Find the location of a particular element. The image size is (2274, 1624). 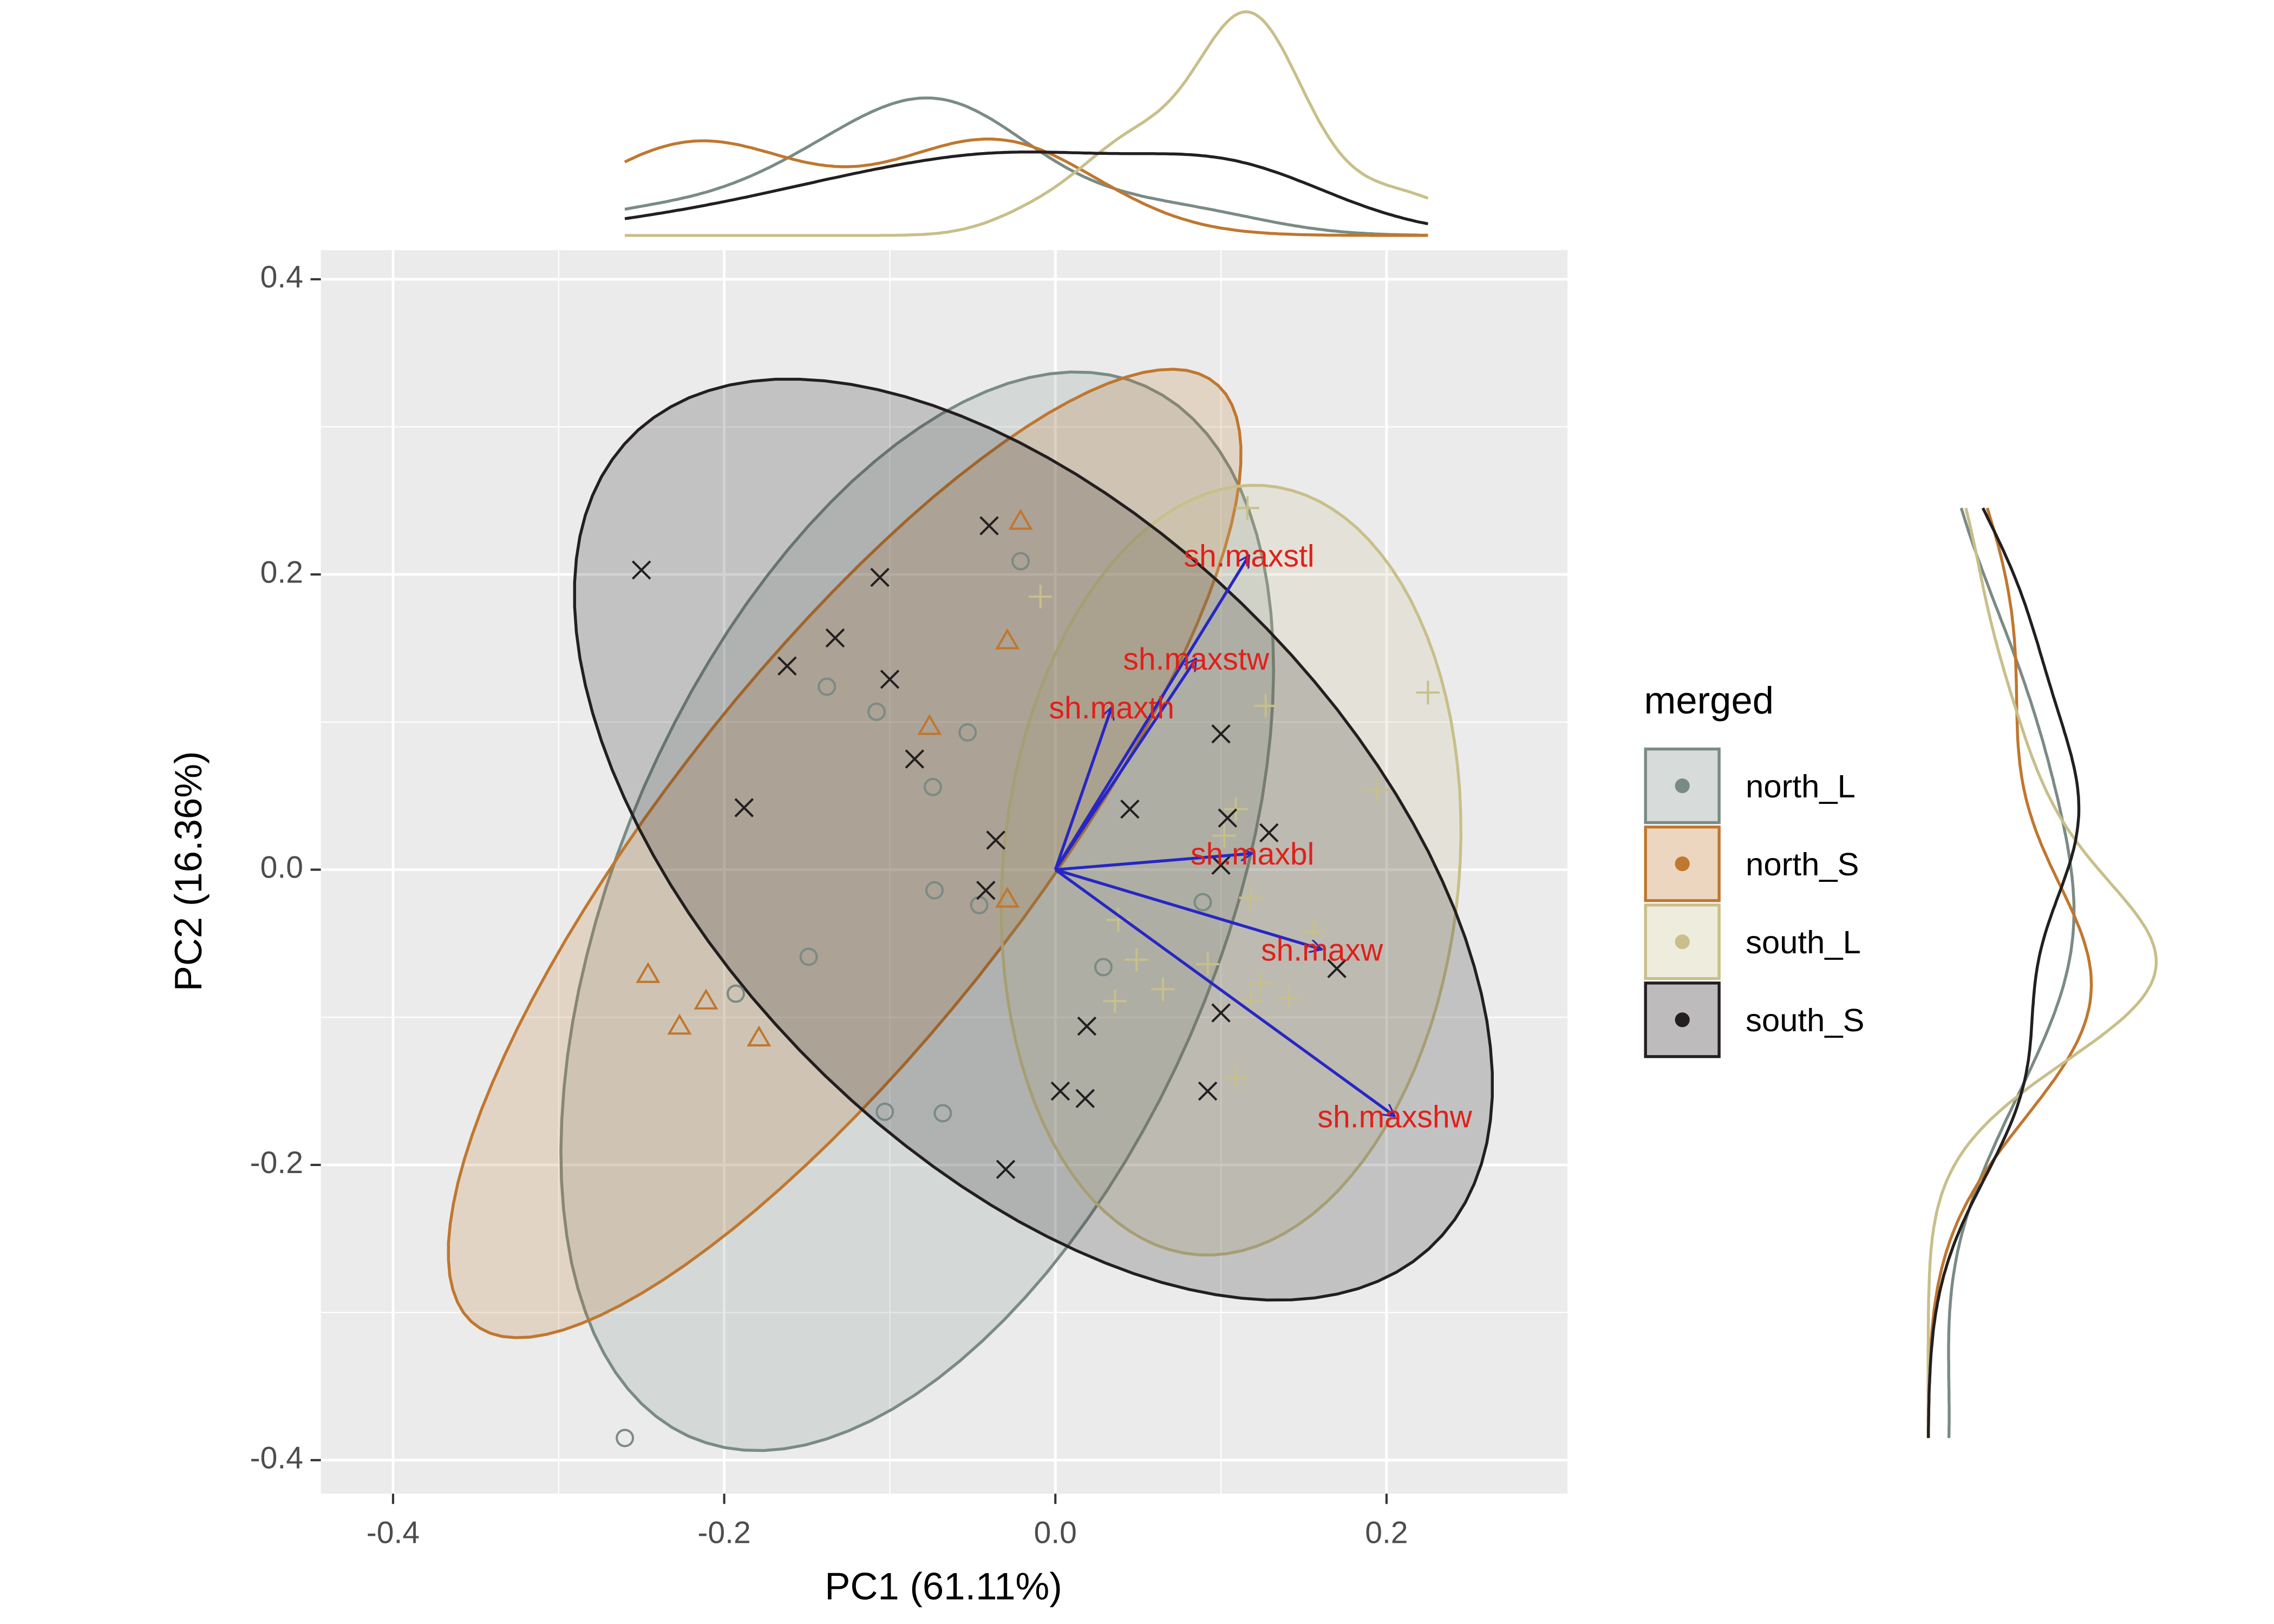

y-axis-title: PC2 (16.36%) is located at coordinates (188, 871).